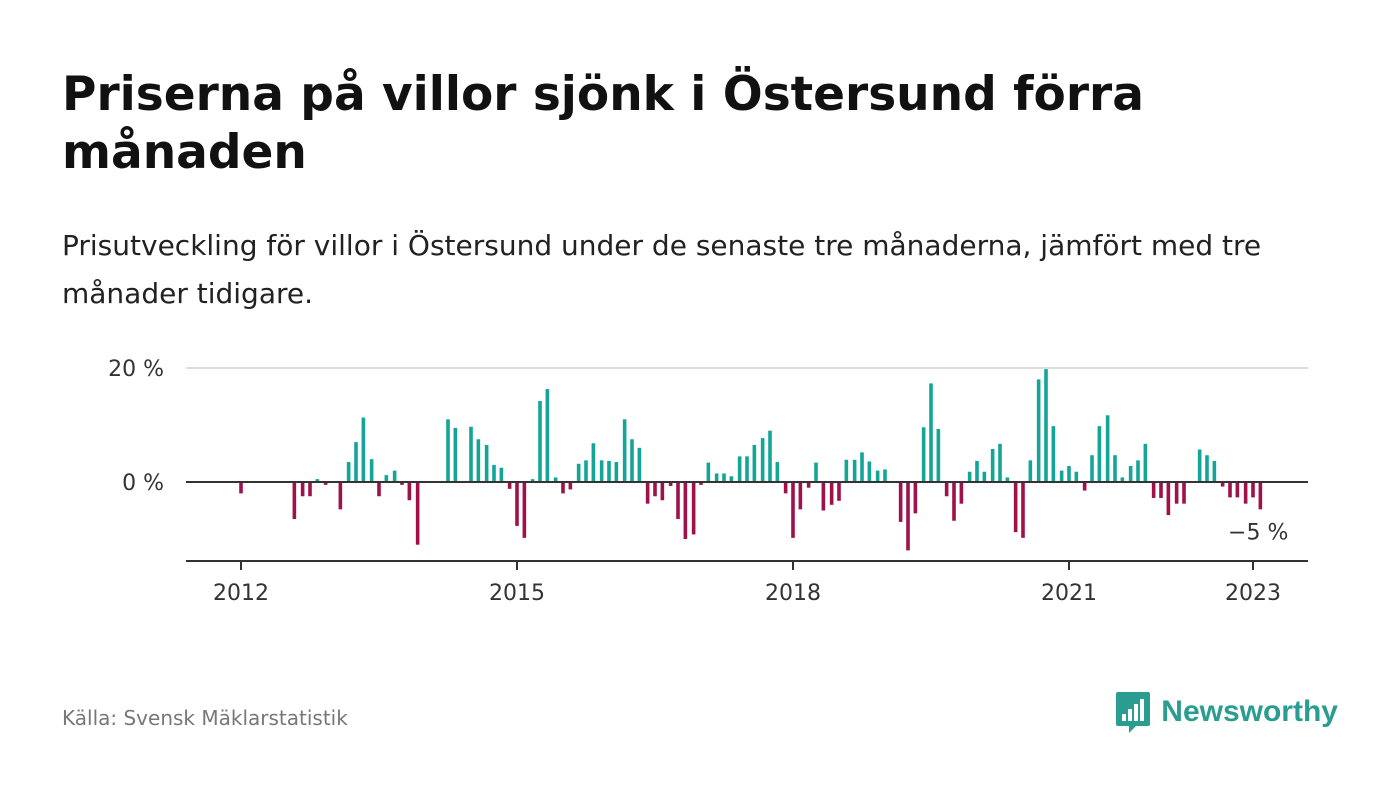  I want to click on brand-name: Newsworthy, so click(1249, 711).